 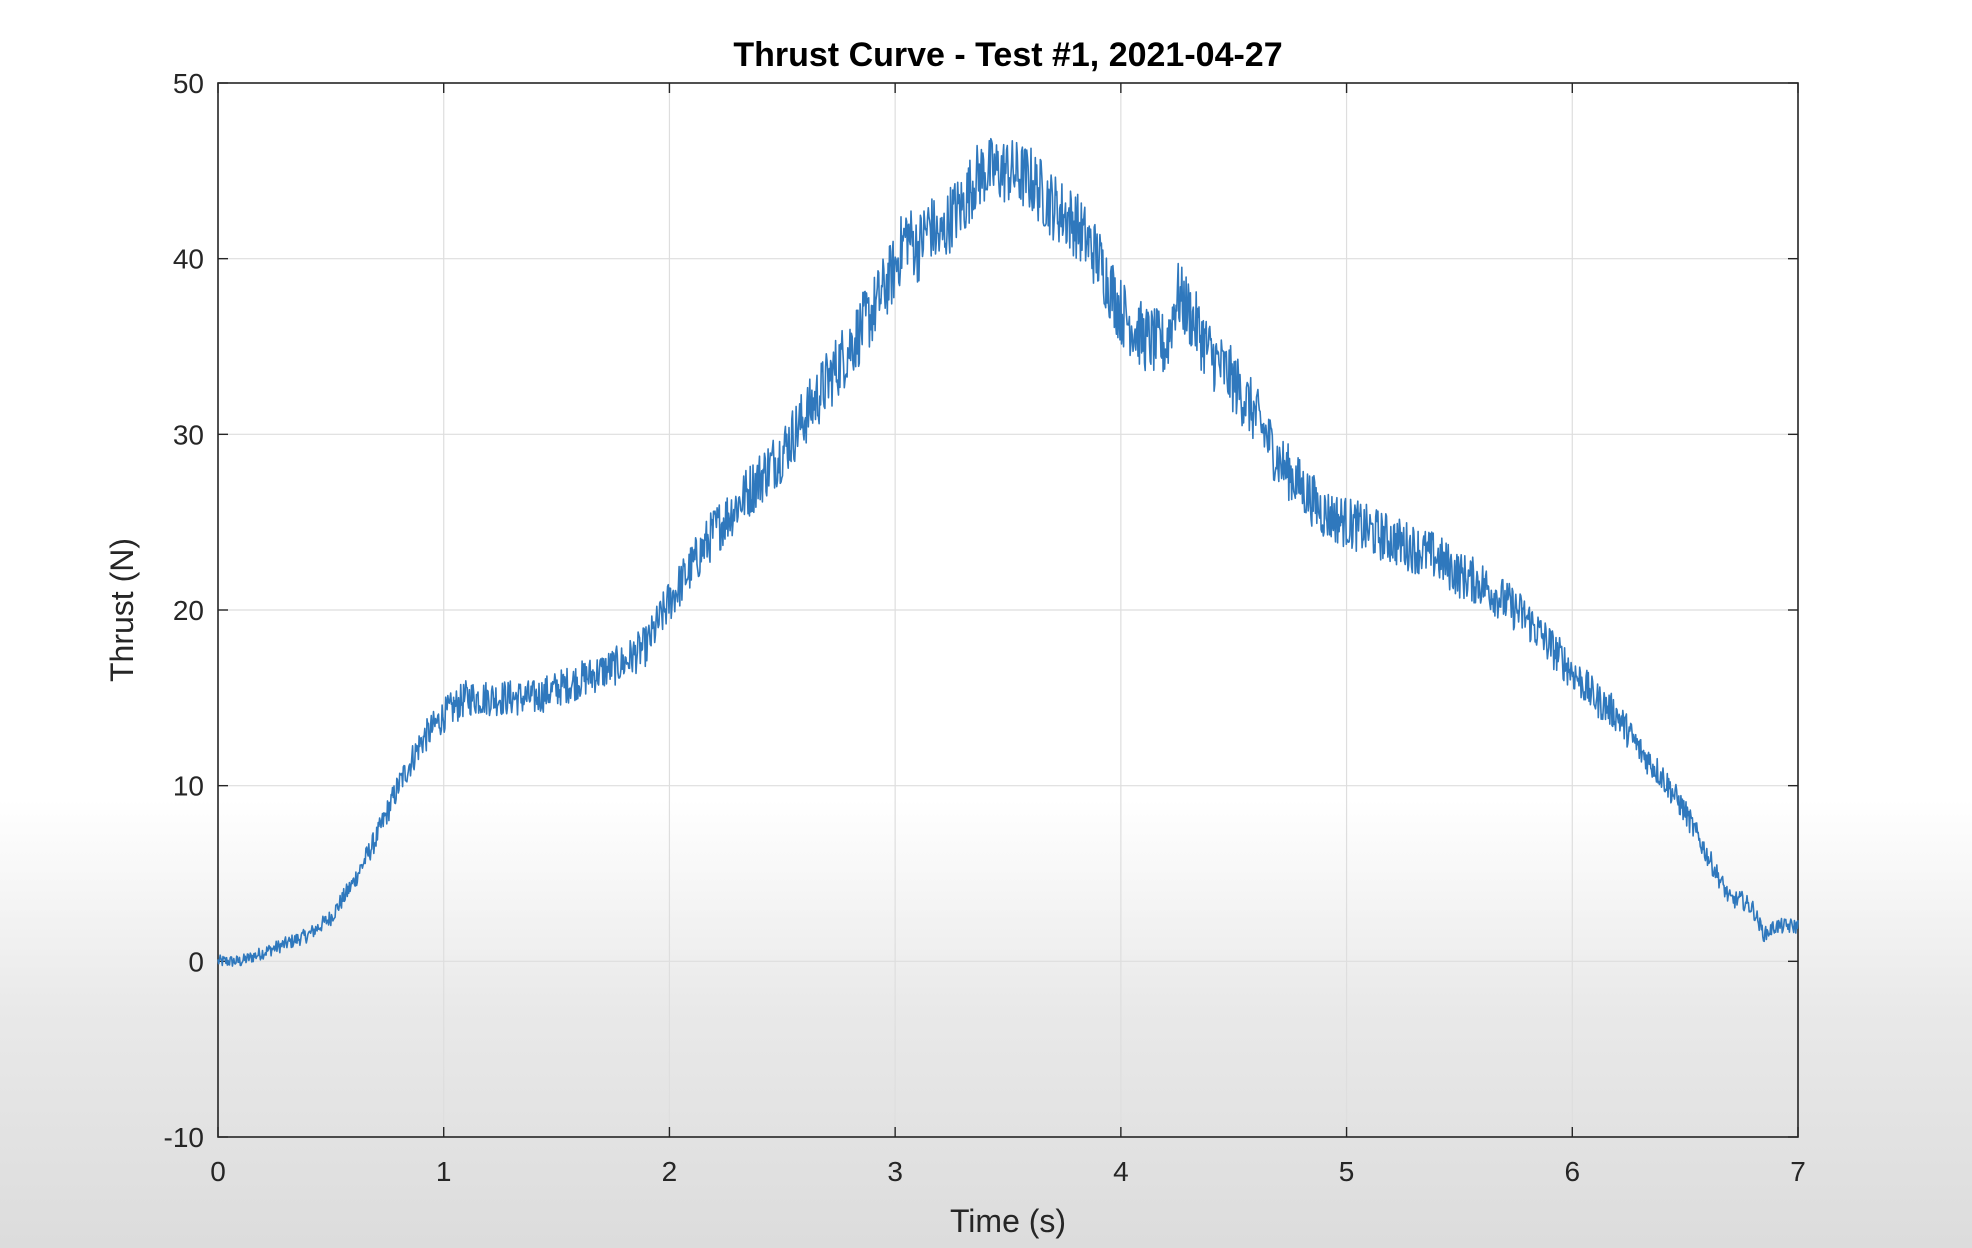 I want to click on x-tick-label: 2, so click(x=670, y=1171).